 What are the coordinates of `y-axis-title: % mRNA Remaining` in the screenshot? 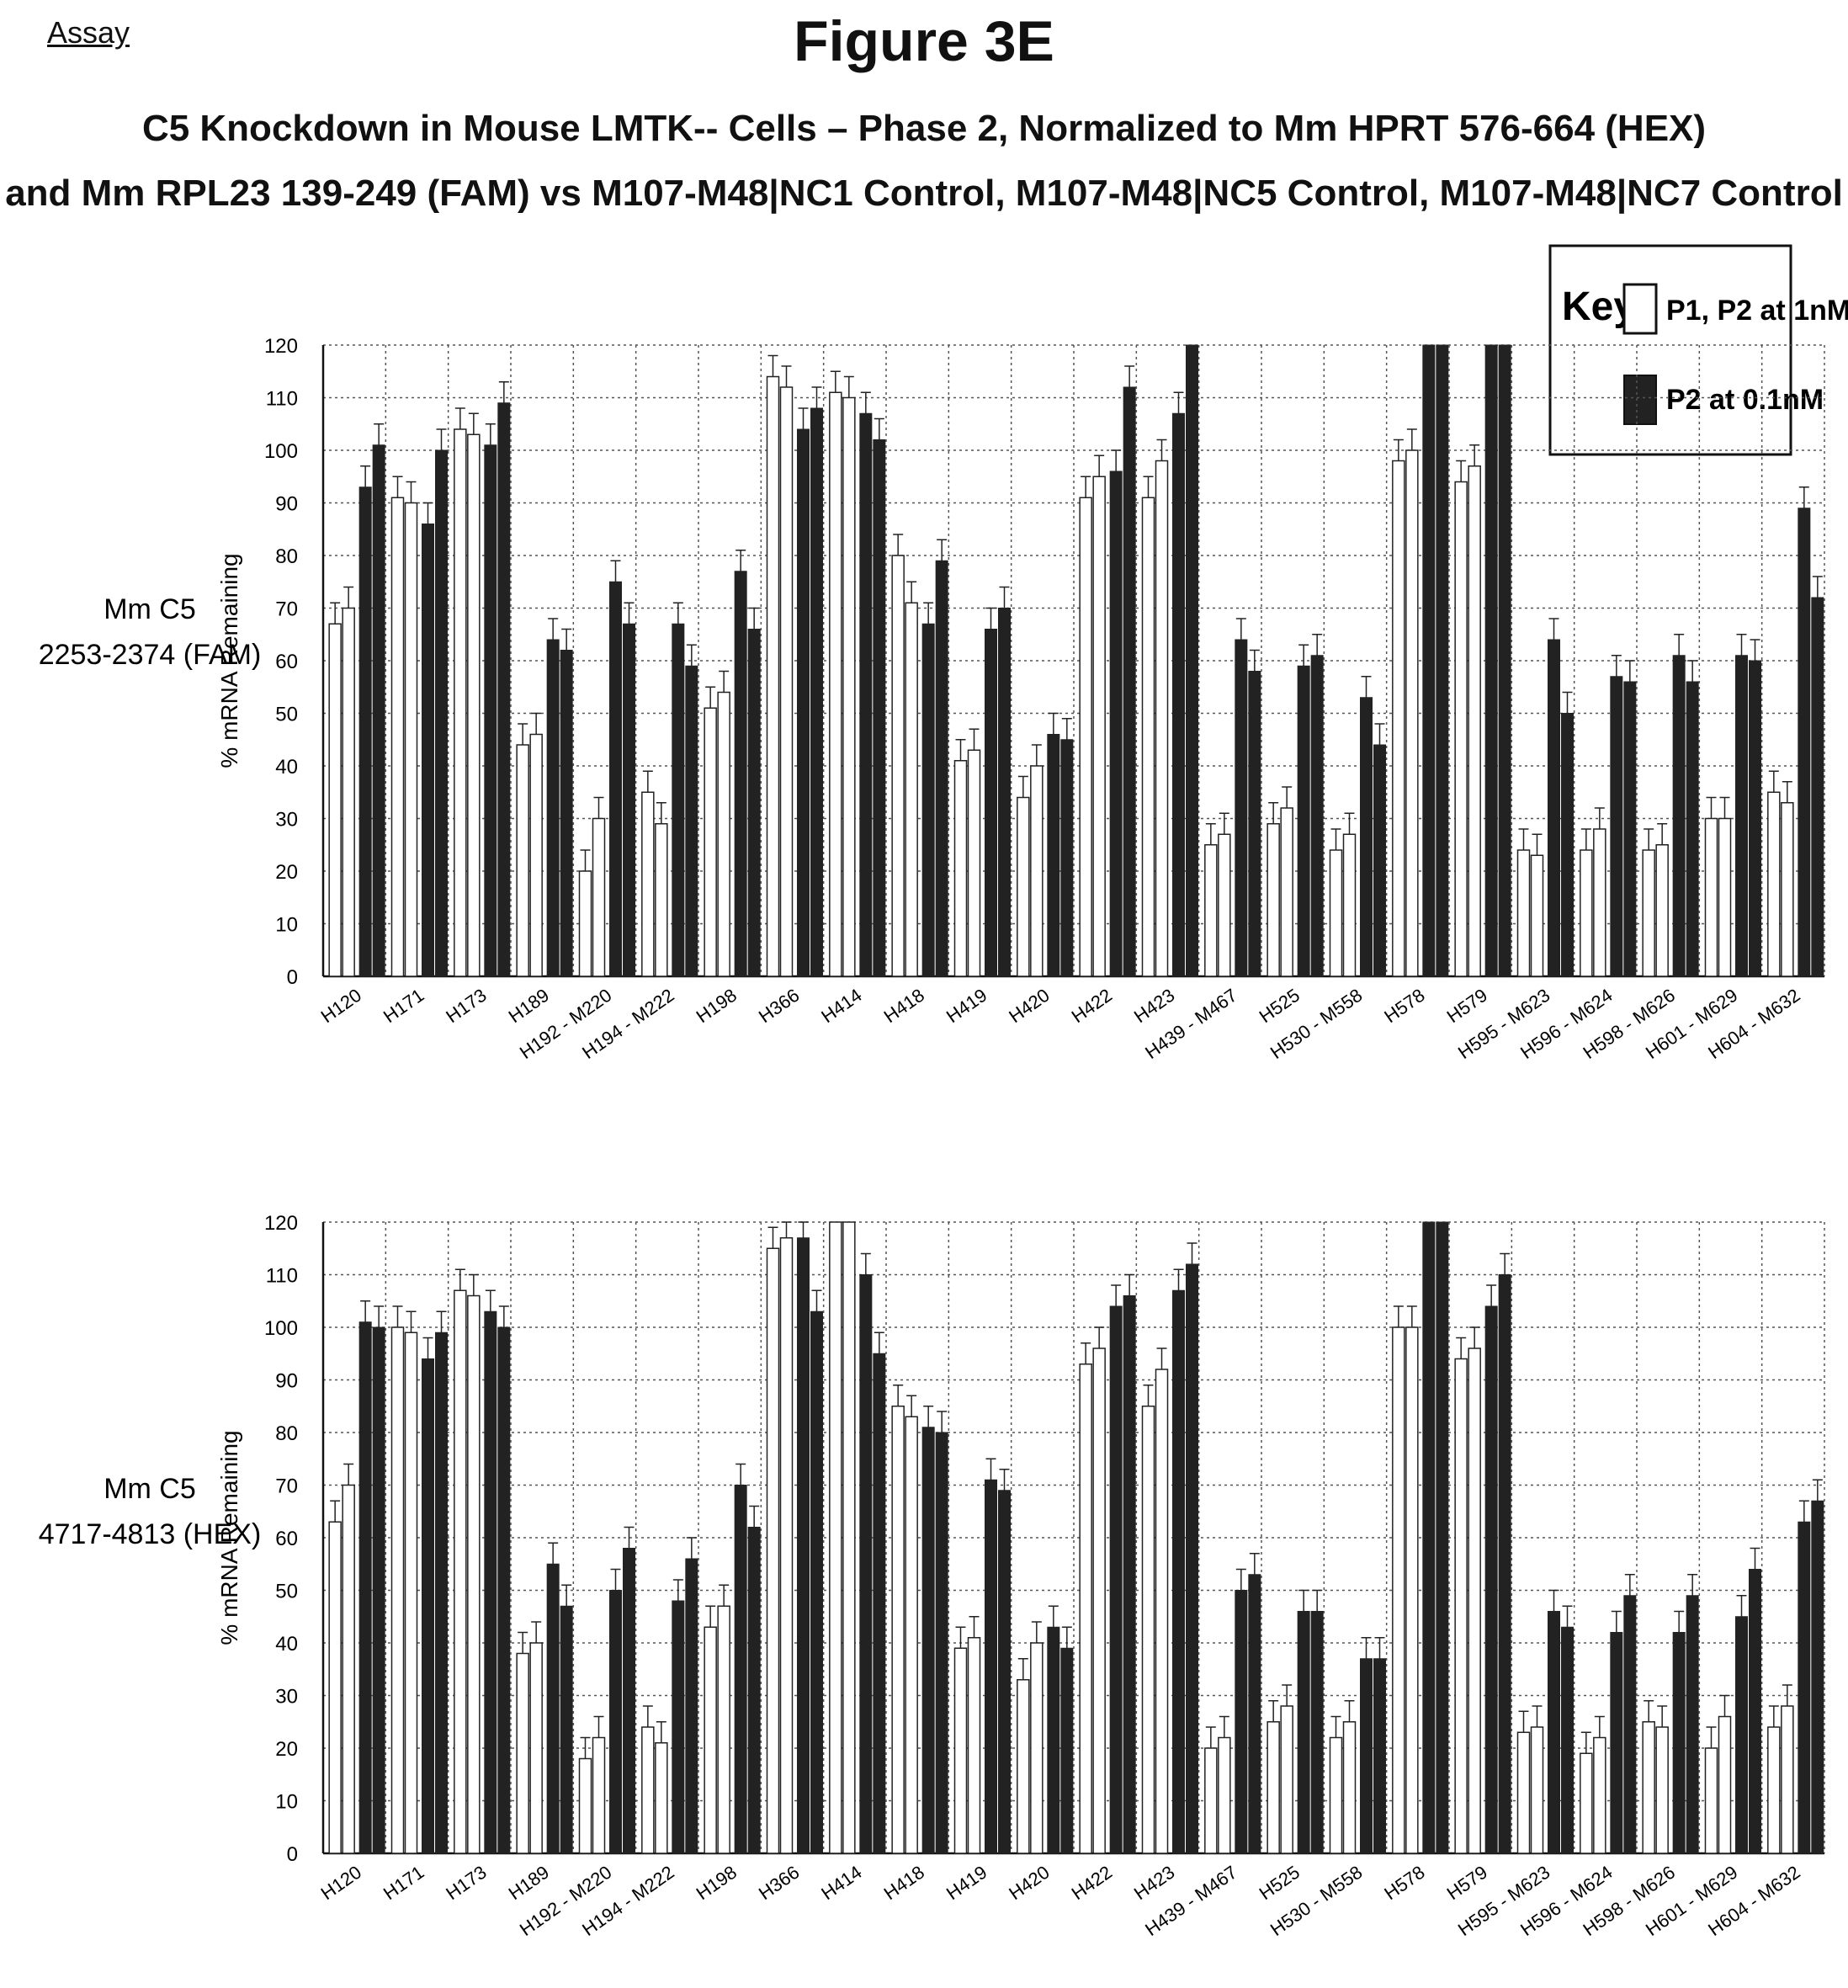 It's located at (229, 660).